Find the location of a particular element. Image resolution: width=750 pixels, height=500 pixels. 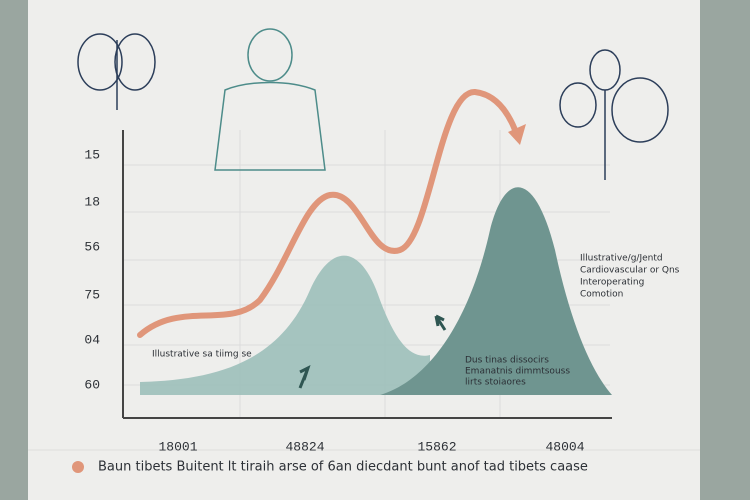

axis-label: 18001 is located at coordinates (177, 446).